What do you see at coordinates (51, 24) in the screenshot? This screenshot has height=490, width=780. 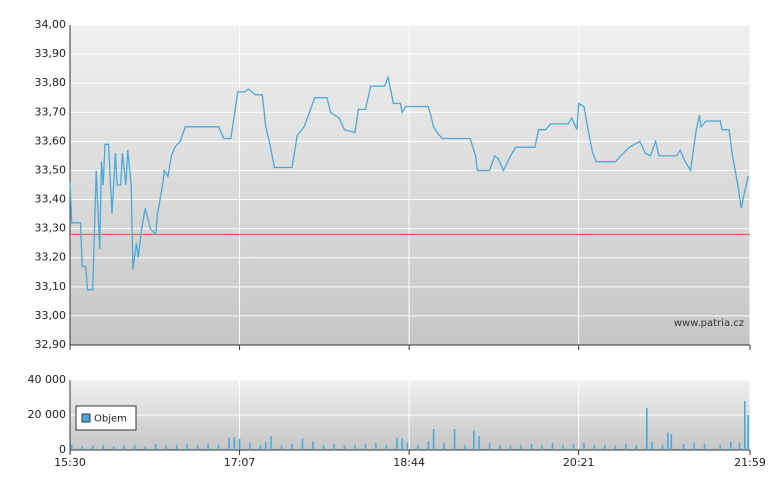 I see `y-tick-label: 34,00` at bounding box center [51, 24].